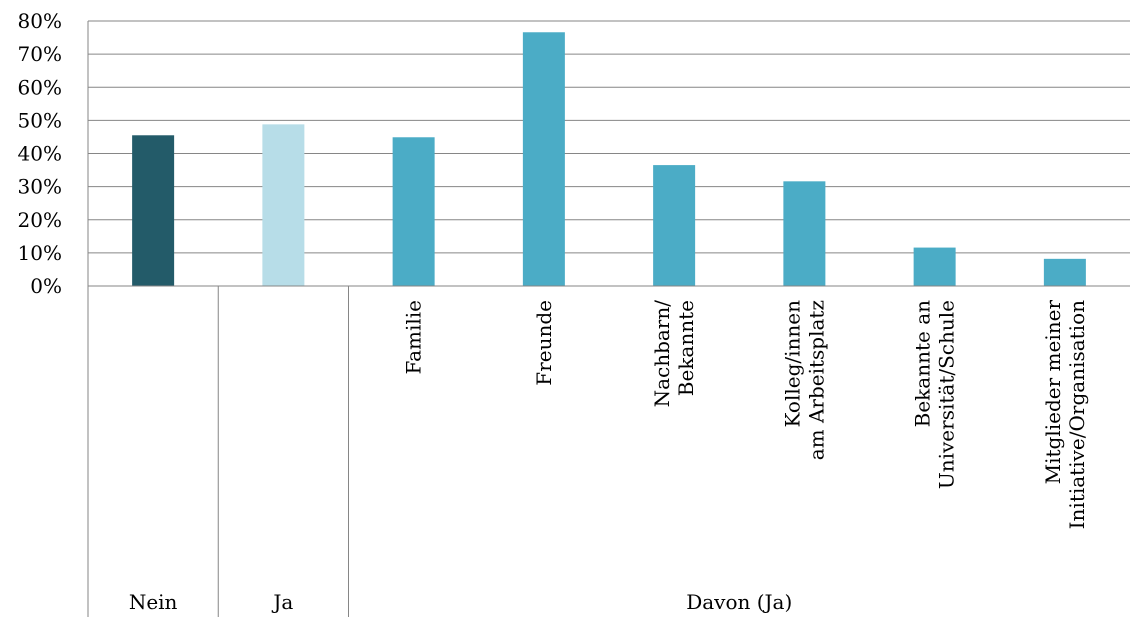 The image size is (1142, 617). I want to click on category-label-line: Freunde, so click(544, 343).